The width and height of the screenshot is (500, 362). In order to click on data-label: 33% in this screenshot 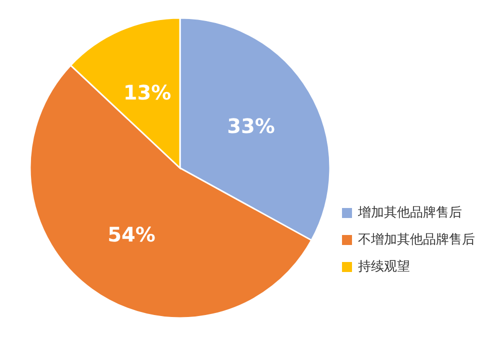, I will do `click(251, 126)`.